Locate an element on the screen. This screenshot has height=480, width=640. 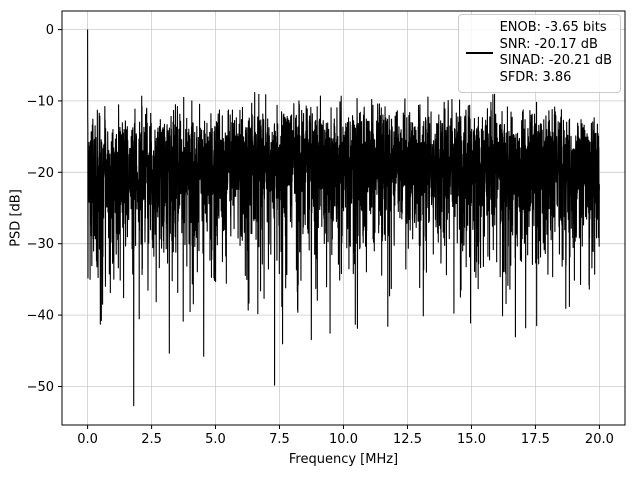
y-tick-label: 0 is located at coordinates (50, 30).